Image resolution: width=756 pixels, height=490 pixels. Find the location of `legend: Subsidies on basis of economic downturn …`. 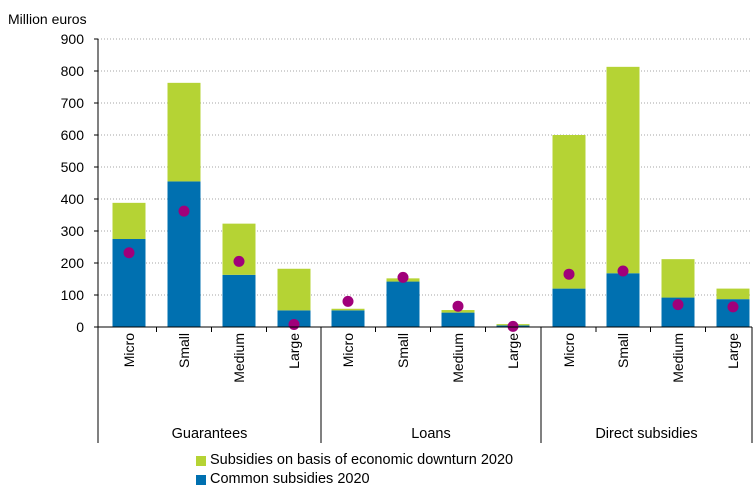

legend: Subsidies on basis of economic downturn … is located at coordinates (354, 470).